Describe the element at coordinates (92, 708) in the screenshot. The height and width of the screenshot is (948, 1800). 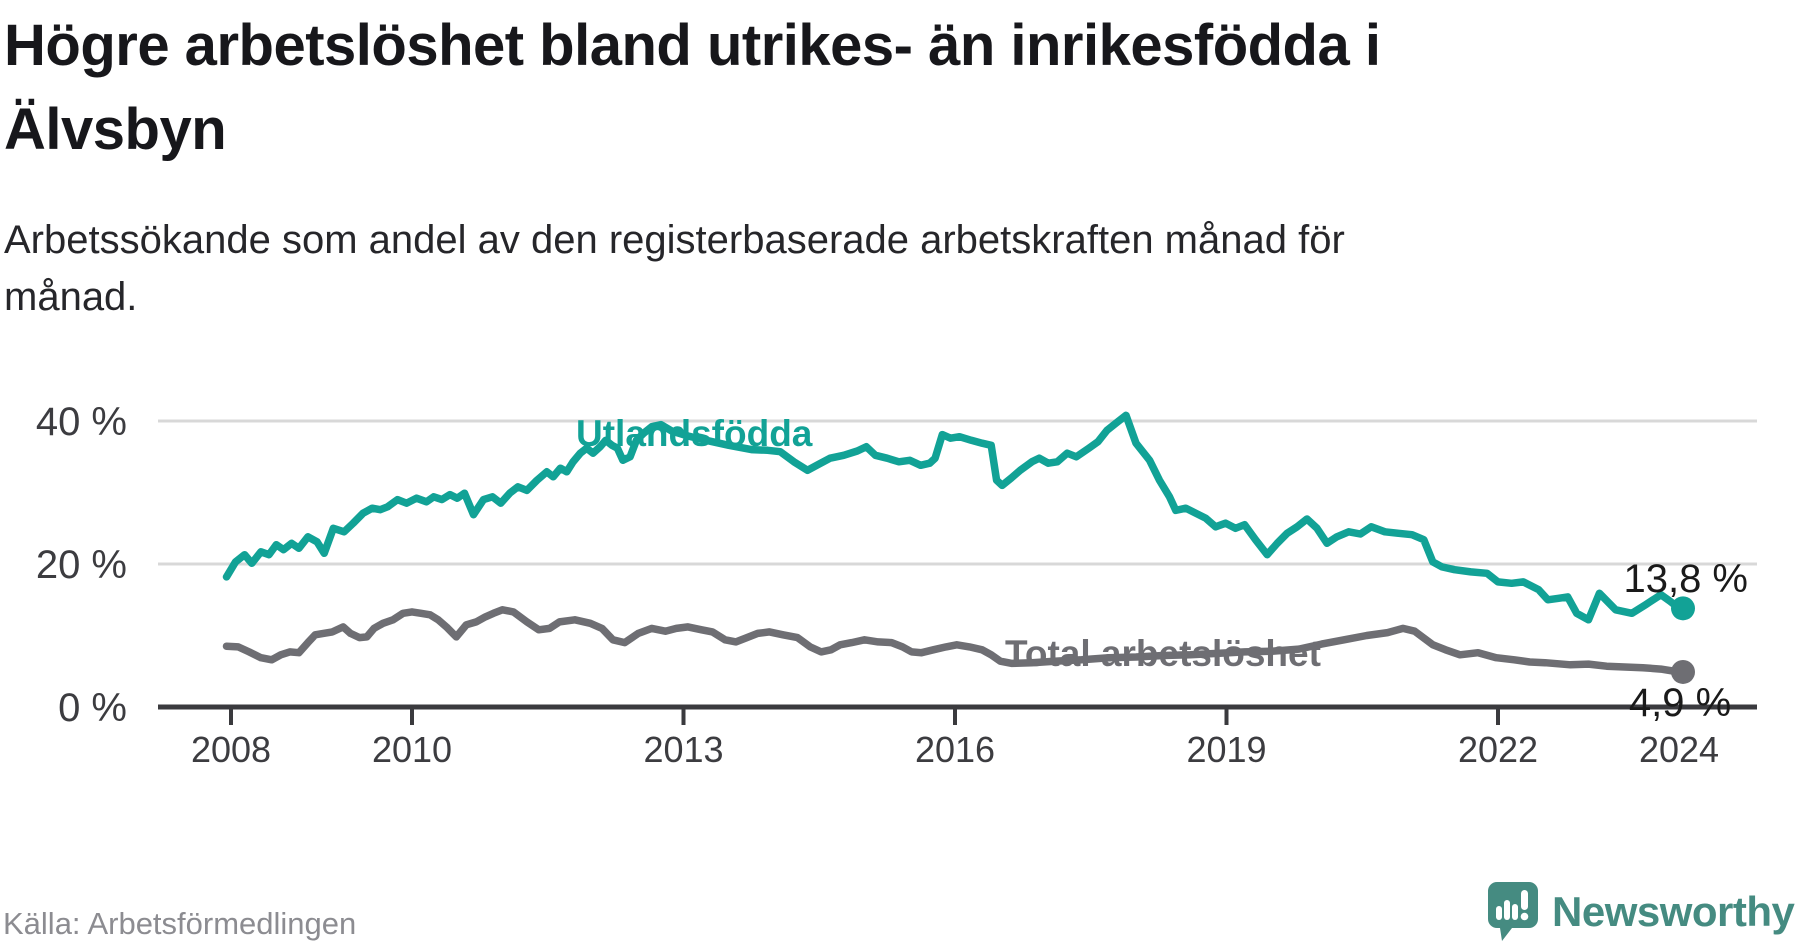
I see `y-axis-label-0: 0 %` at that location.